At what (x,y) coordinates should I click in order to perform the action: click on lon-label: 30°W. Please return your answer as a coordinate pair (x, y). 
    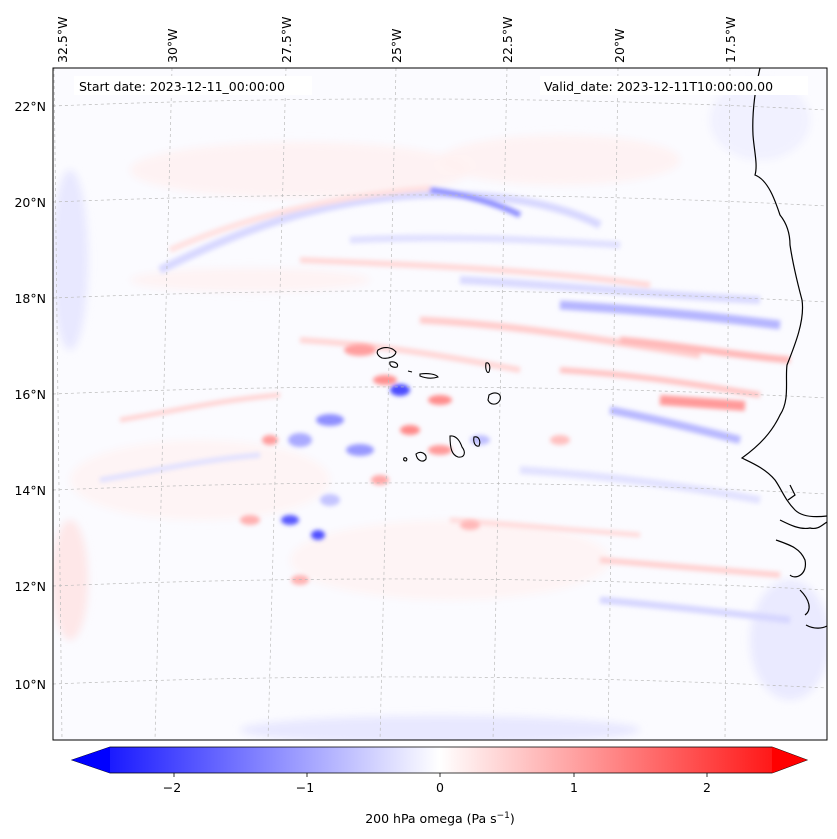
    Looking at the image, I should click on (172, 45).